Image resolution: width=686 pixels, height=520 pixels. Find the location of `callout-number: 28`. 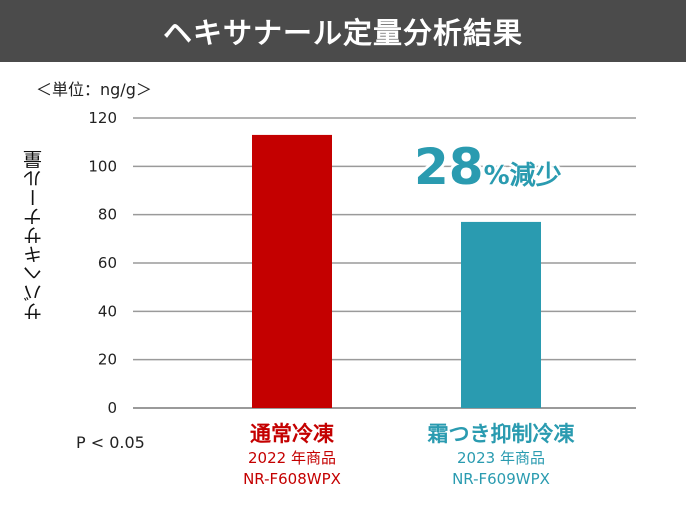

callout-number: 28 is located at coordinates (449, 167).